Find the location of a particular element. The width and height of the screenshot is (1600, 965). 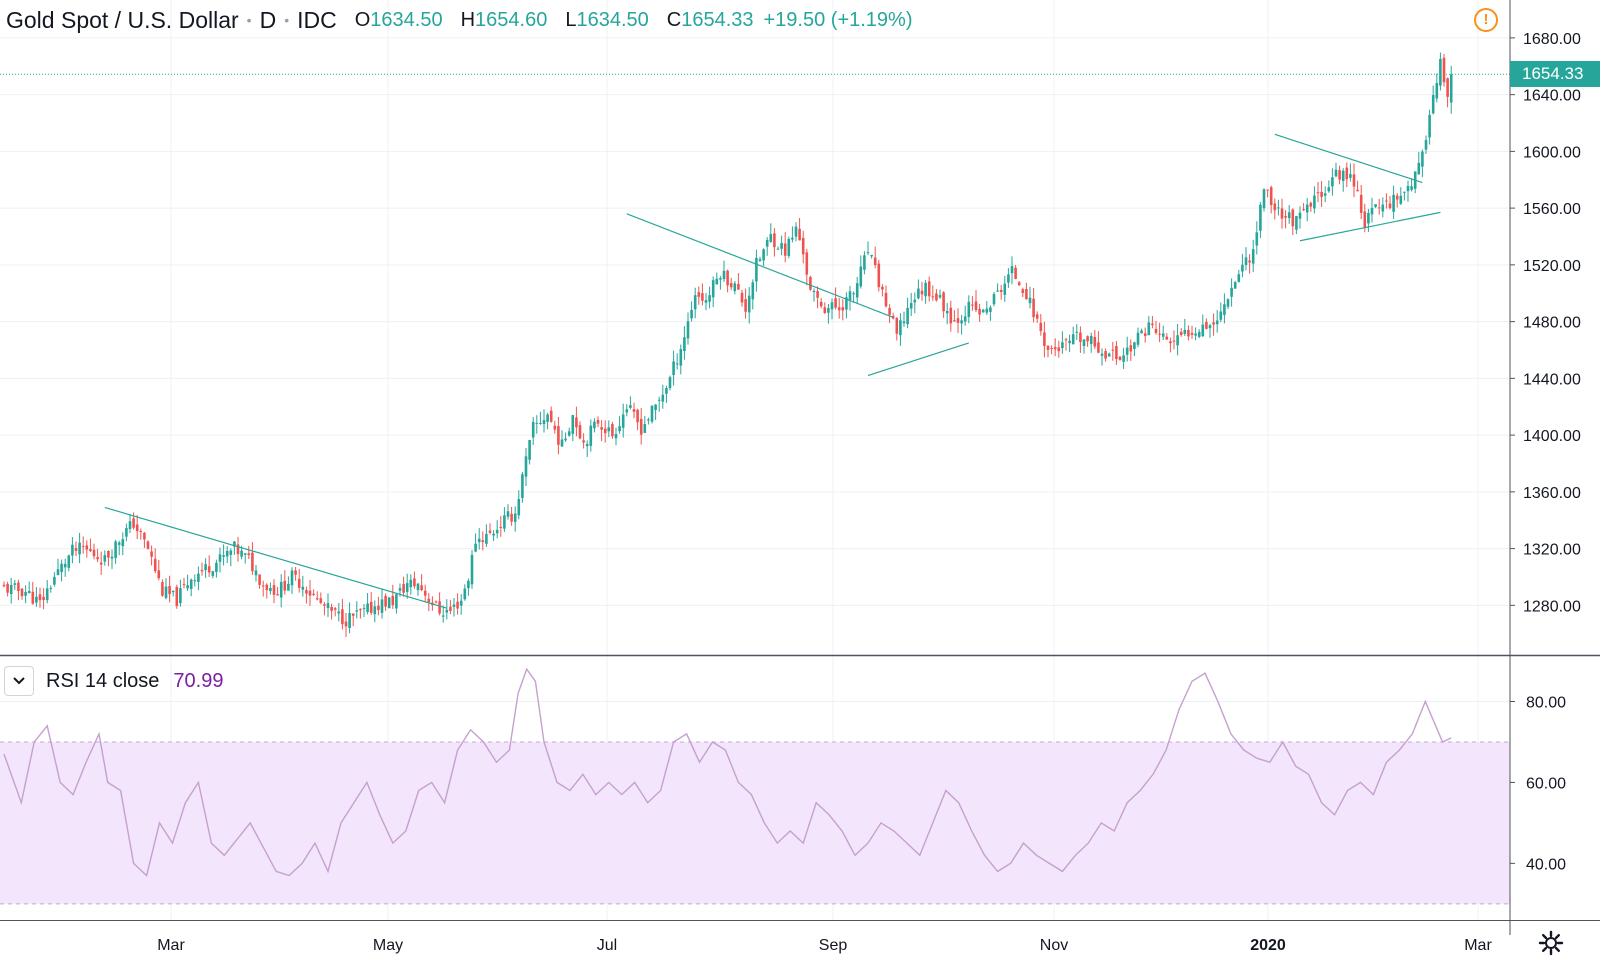

time-tick-label: May is located at coordinates (388, 945).